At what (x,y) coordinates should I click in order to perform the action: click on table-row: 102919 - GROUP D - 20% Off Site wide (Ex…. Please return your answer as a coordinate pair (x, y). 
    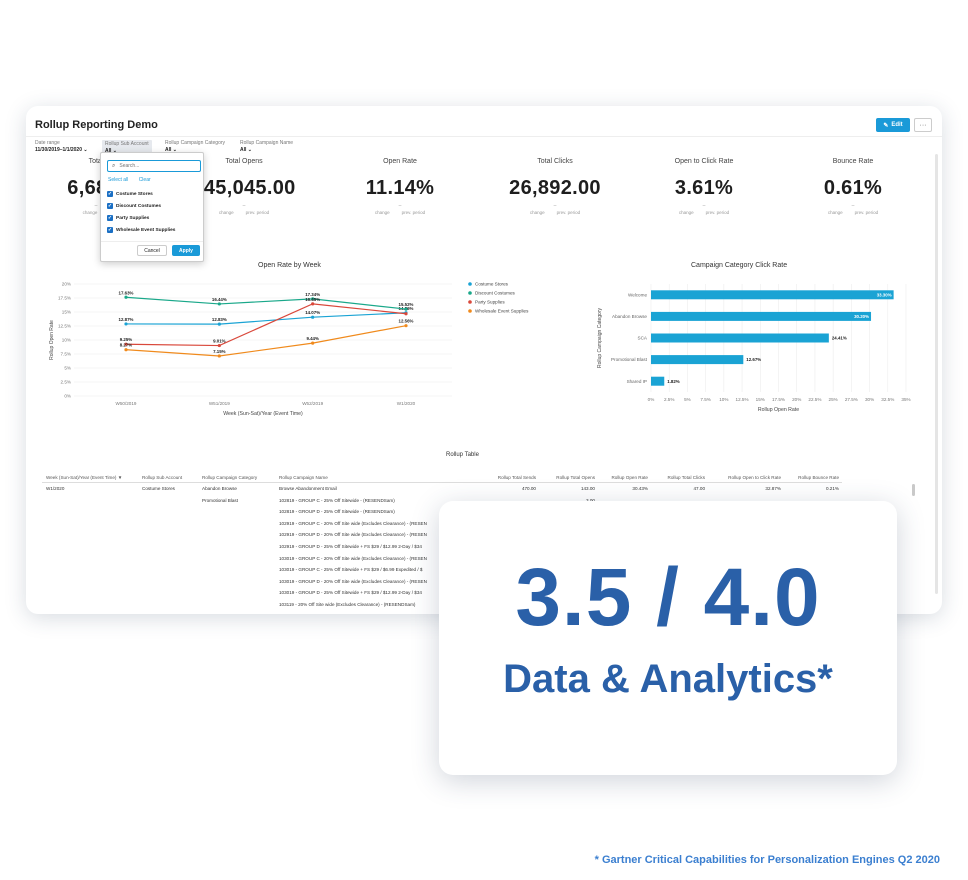
    Looking at the image, I should click on (442, 535).